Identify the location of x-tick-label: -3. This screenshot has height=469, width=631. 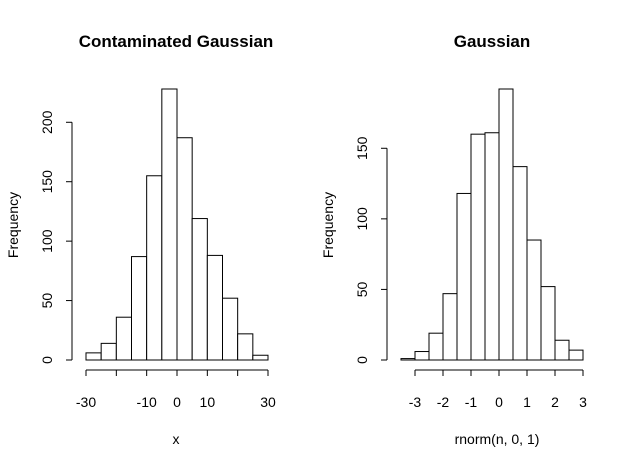
(415, 402).